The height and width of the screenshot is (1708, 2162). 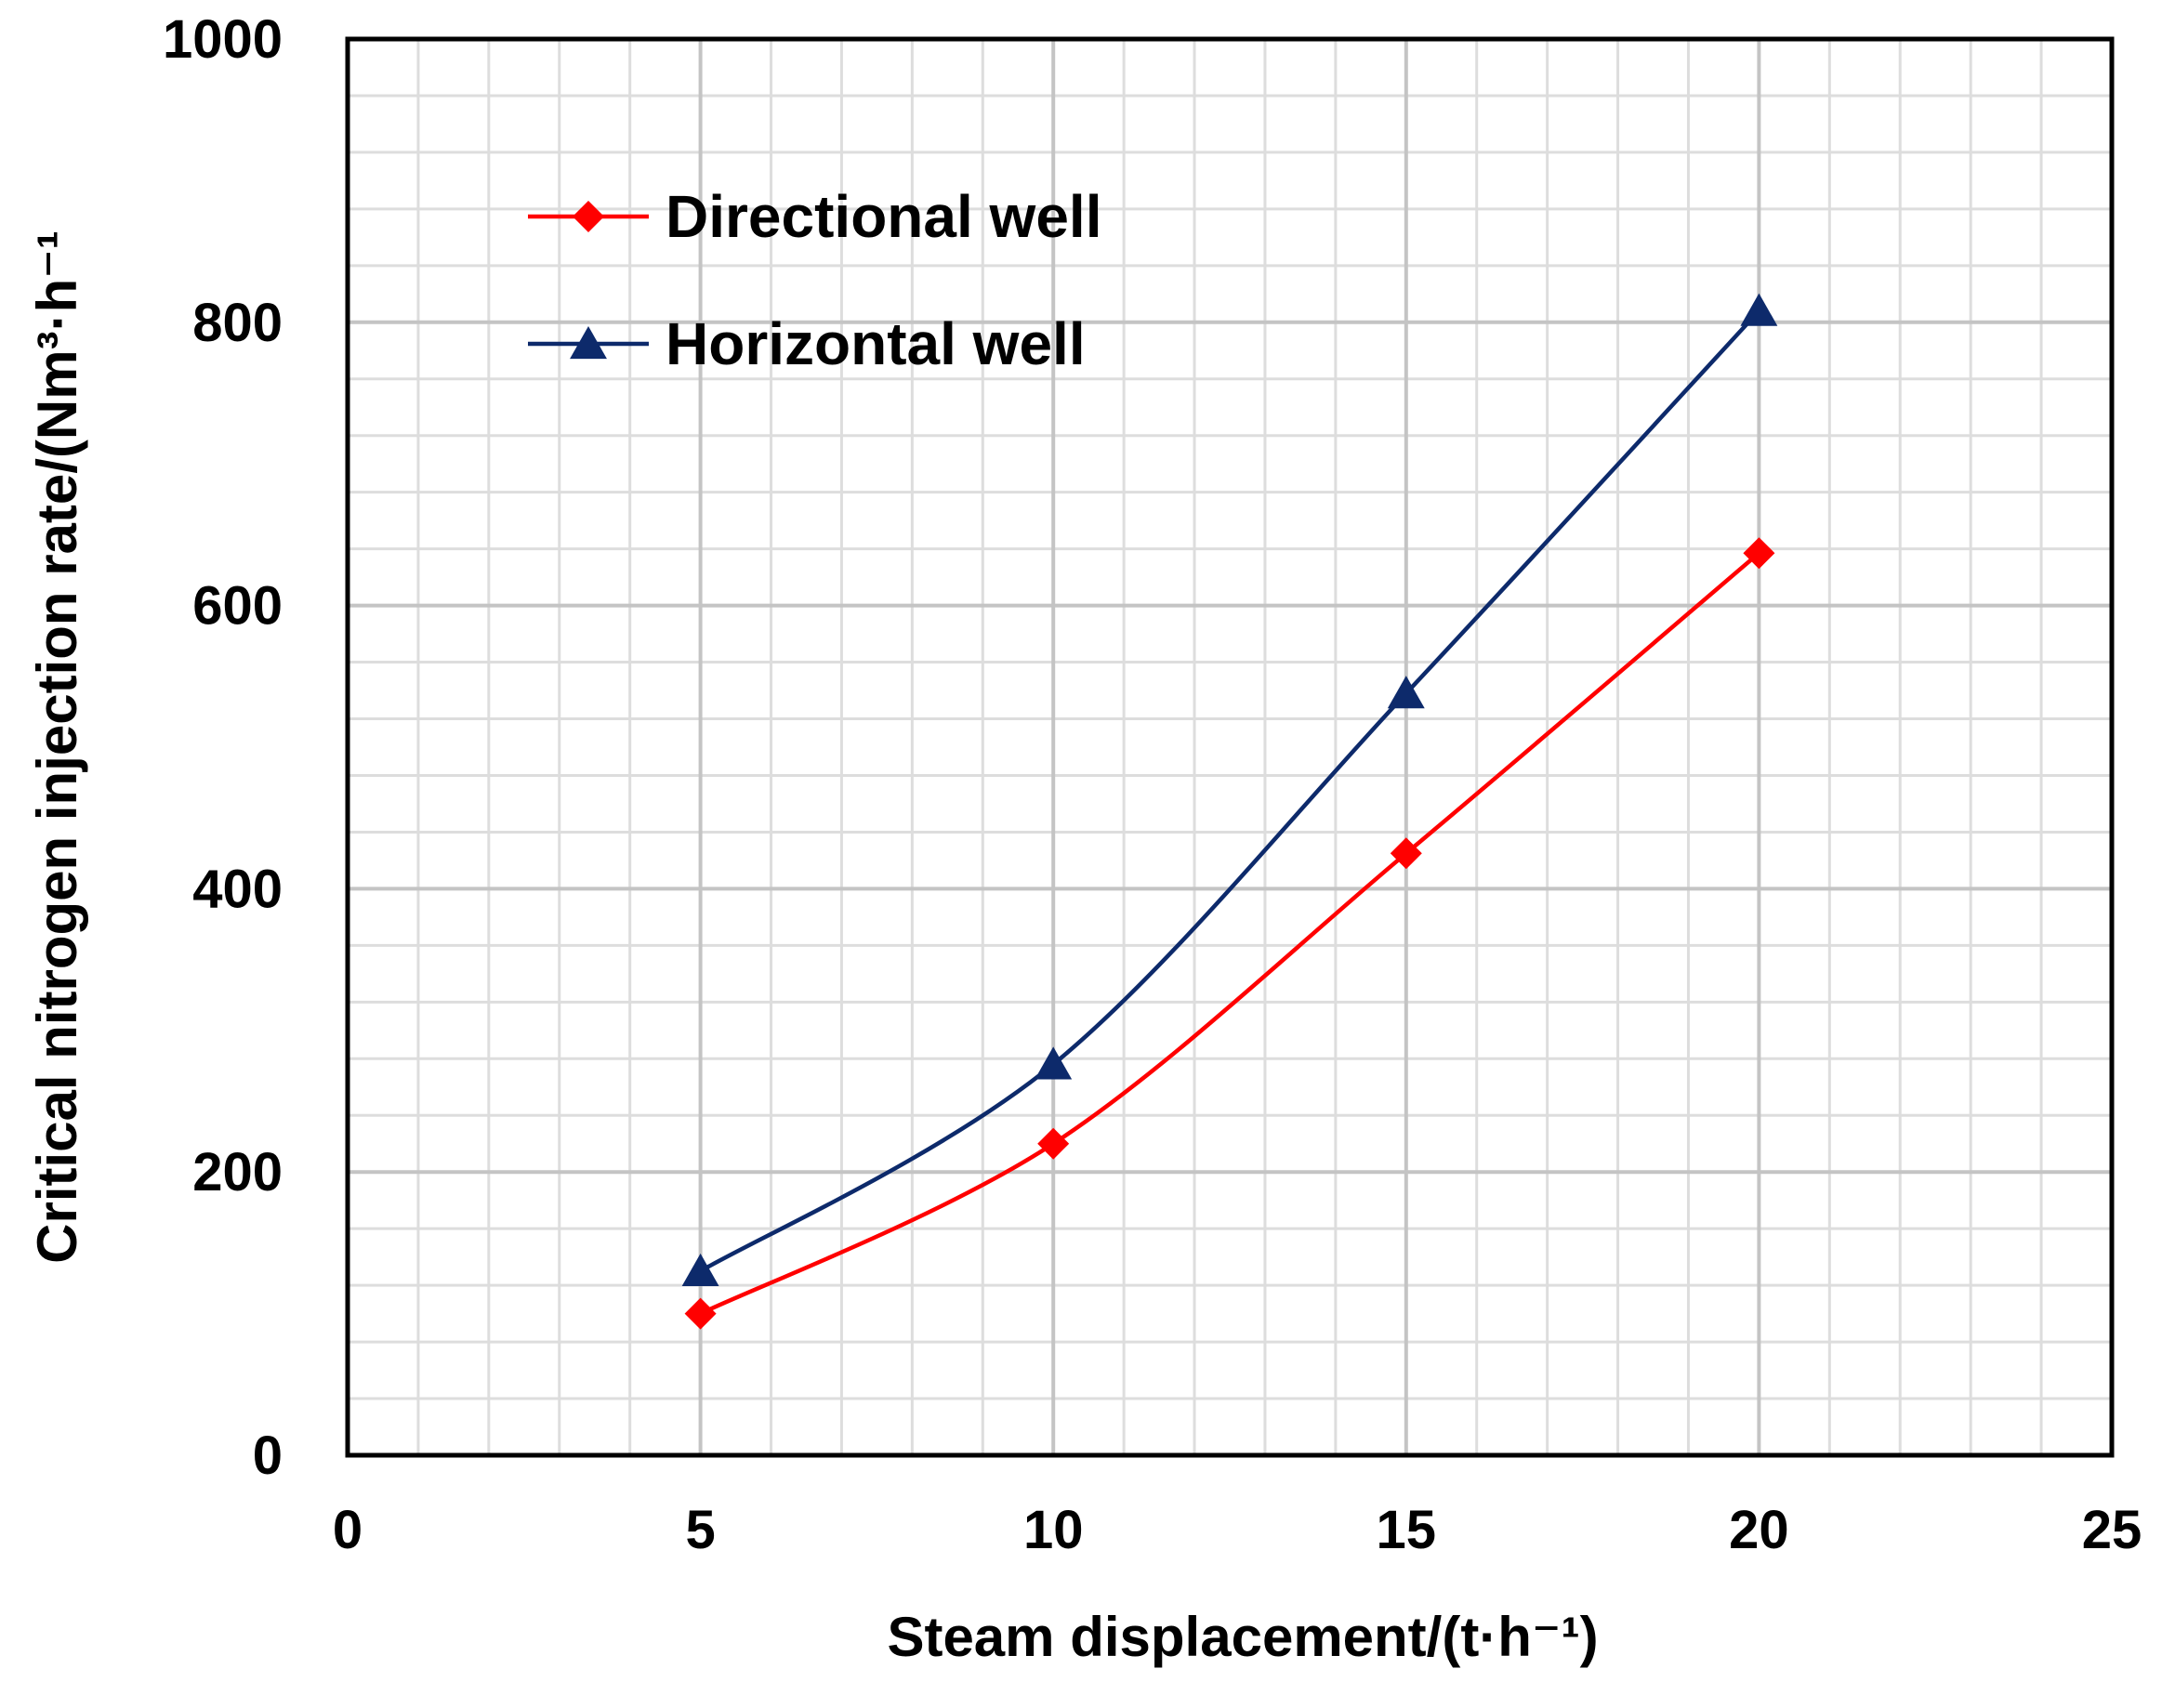 I want to click on legend-marker-diamond, so click(x=588, y=216).